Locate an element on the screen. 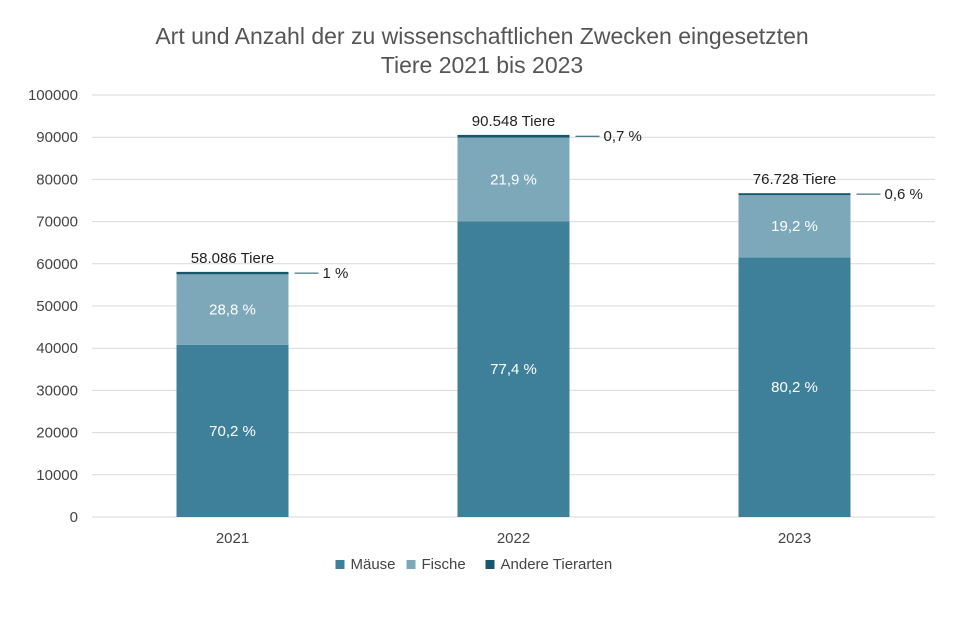  segment-label: 19,2 % is located at coordinates (794, 226).